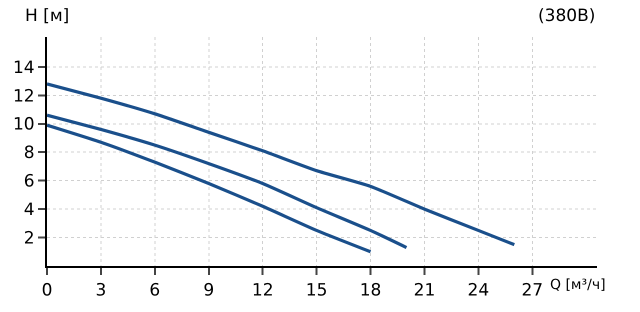 Image resolution: width=640 pixels, height=312 pixels. What do you see at coordinates (532, 290) in the screenshot?
I see `x-tick-label: 27` at bounding box center [532, 290].